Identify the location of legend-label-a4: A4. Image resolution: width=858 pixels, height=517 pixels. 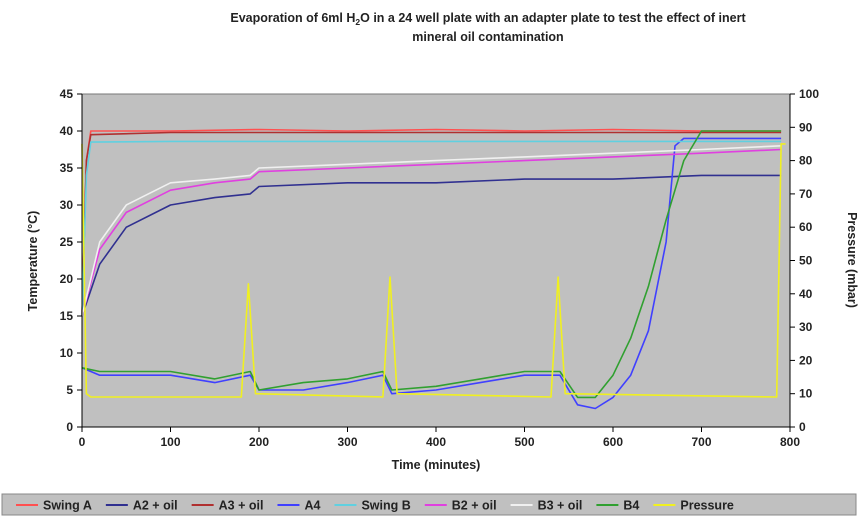
(312, 506).